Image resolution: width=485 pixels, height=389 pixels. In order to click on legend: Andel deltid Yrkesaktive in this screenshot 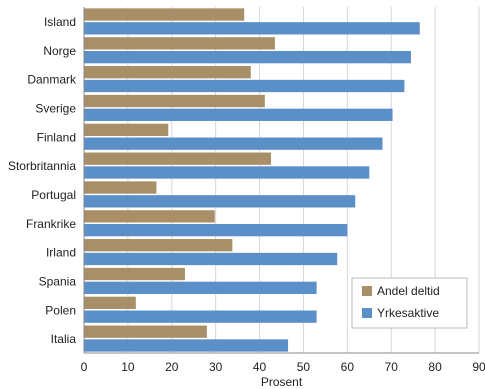, I will do `click(409, 303)`.